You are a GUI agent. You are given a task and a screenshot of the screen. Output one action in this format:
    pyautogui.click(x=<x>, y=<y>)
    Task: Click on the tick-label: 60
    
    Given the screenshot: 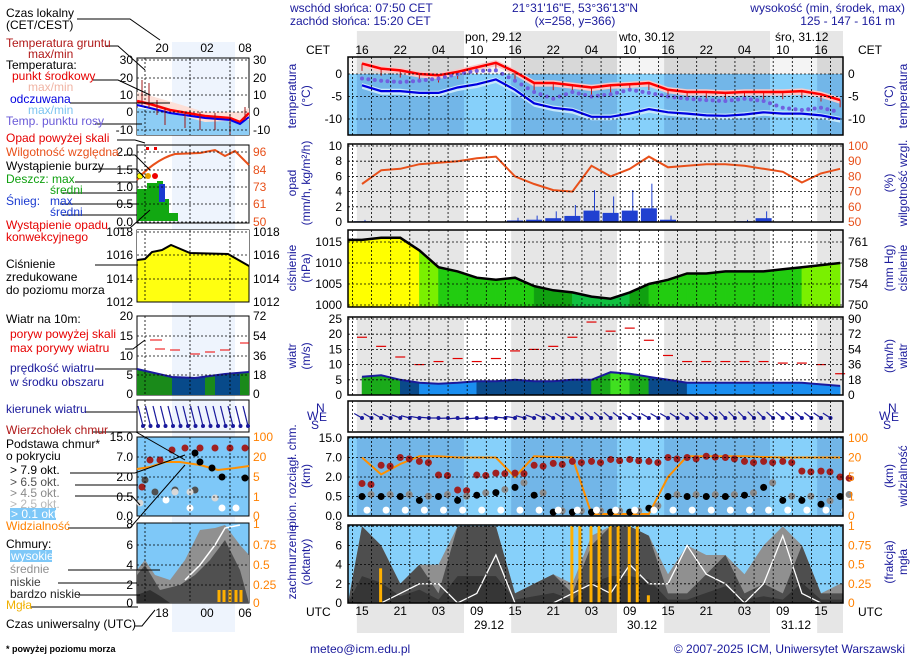 What is the action you would take?
    pyautogui.click(x=855, y=207)
    